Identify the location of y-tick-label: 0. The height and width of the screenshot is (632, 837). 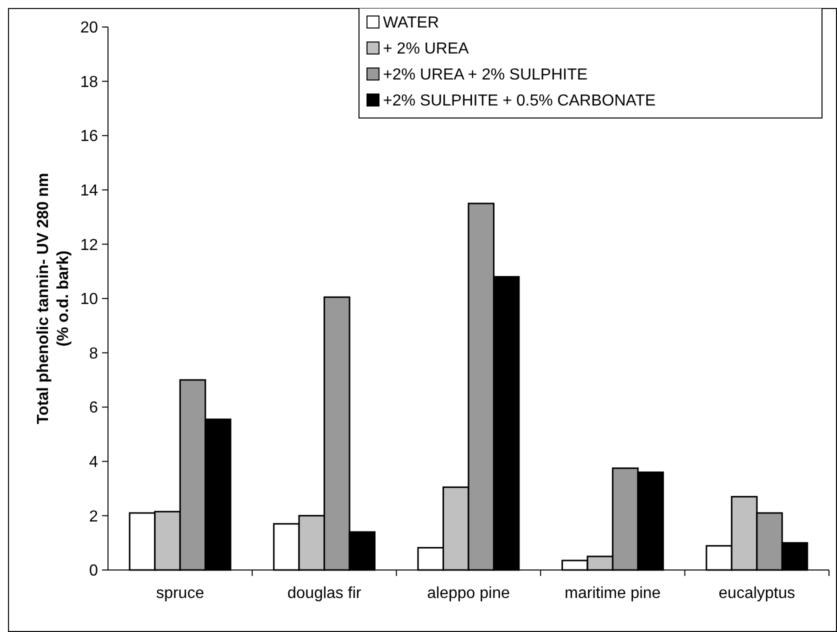
(93, 571).